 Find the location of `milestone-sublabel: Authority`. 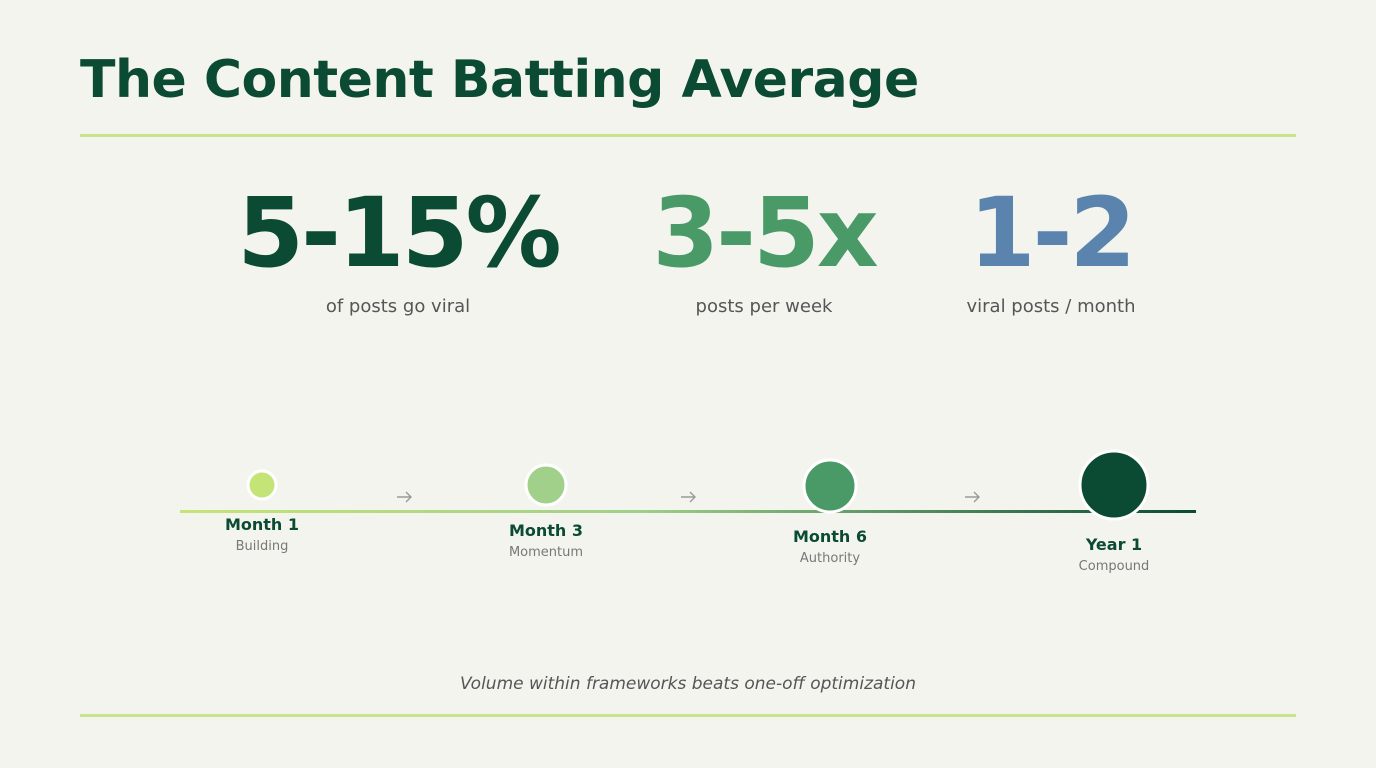

milestone-sublabel: Authority is located at coordinates (830, 558).